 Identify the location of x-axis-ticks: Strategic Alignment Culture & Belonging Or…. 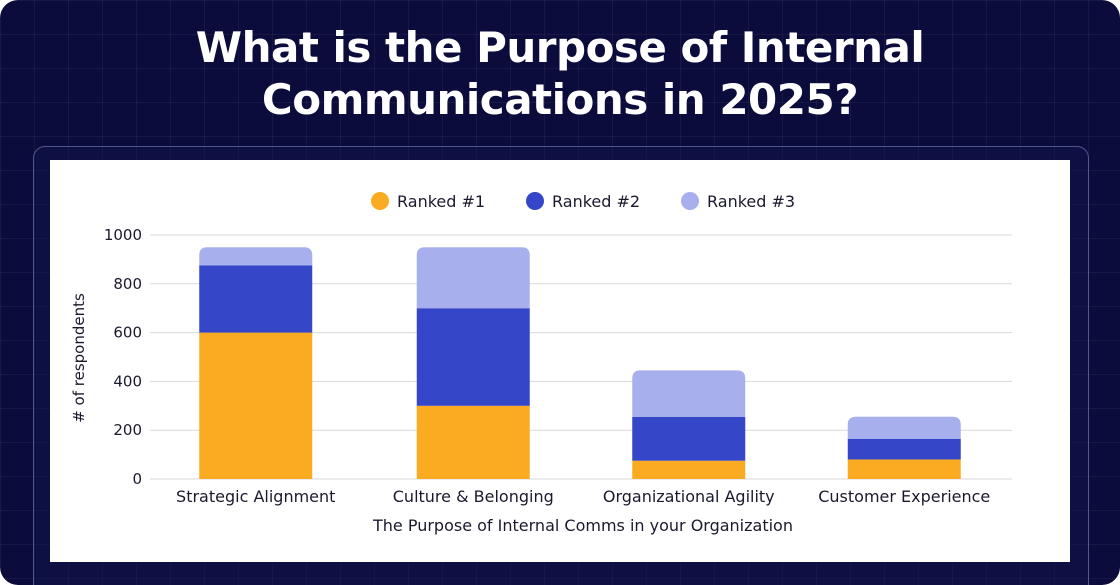
(583, 496).